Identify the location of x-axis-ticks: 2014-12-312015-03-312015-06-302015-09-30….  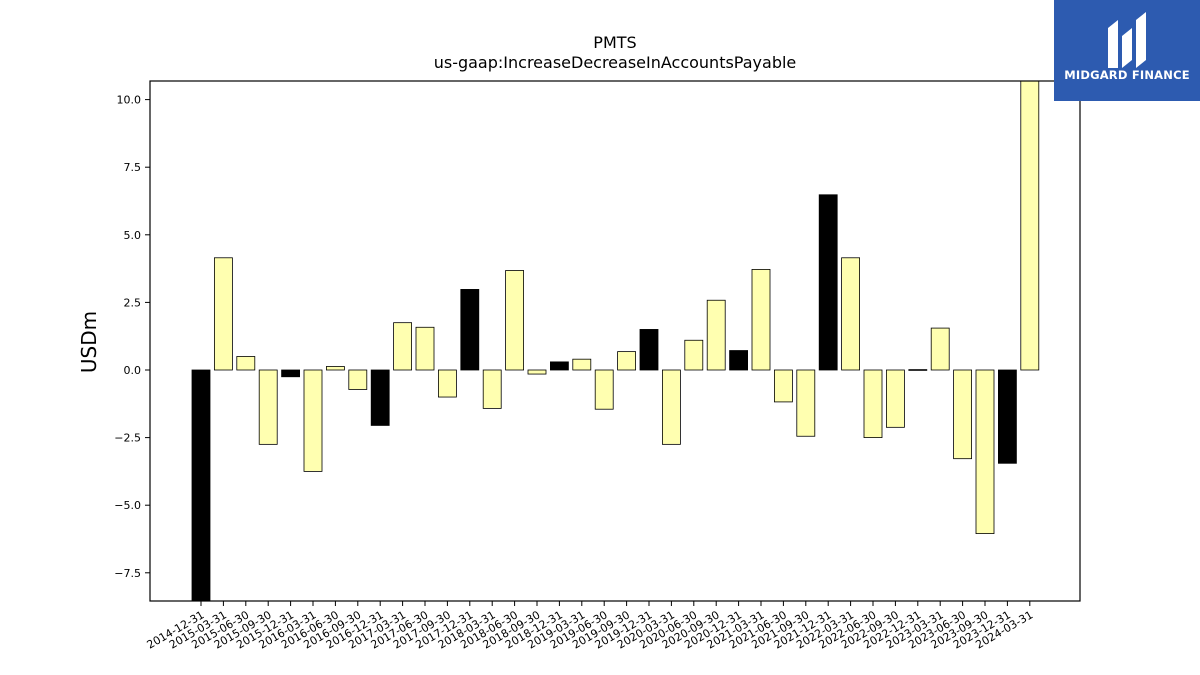
(590, 626).